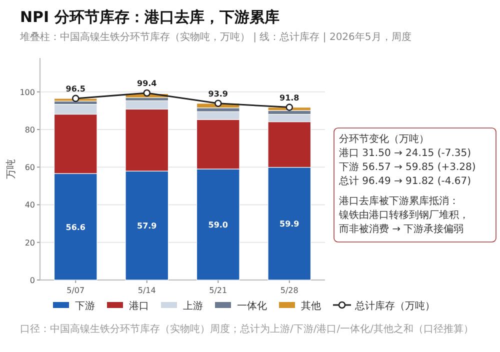 Image resolution: width=500 pixels, height=352 pixels. What do you see at coordinates (289, 290) in the screenshot?
I see `x-tick-label: 5/28` at bounding box center [289, 290].